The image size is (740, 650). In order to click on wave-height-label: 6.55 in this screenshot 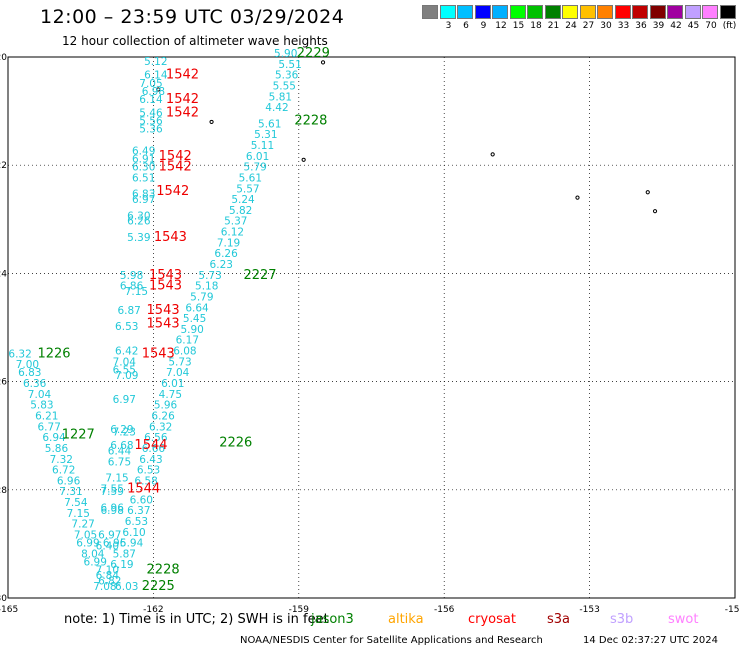, I will do `click(124, 370)`.